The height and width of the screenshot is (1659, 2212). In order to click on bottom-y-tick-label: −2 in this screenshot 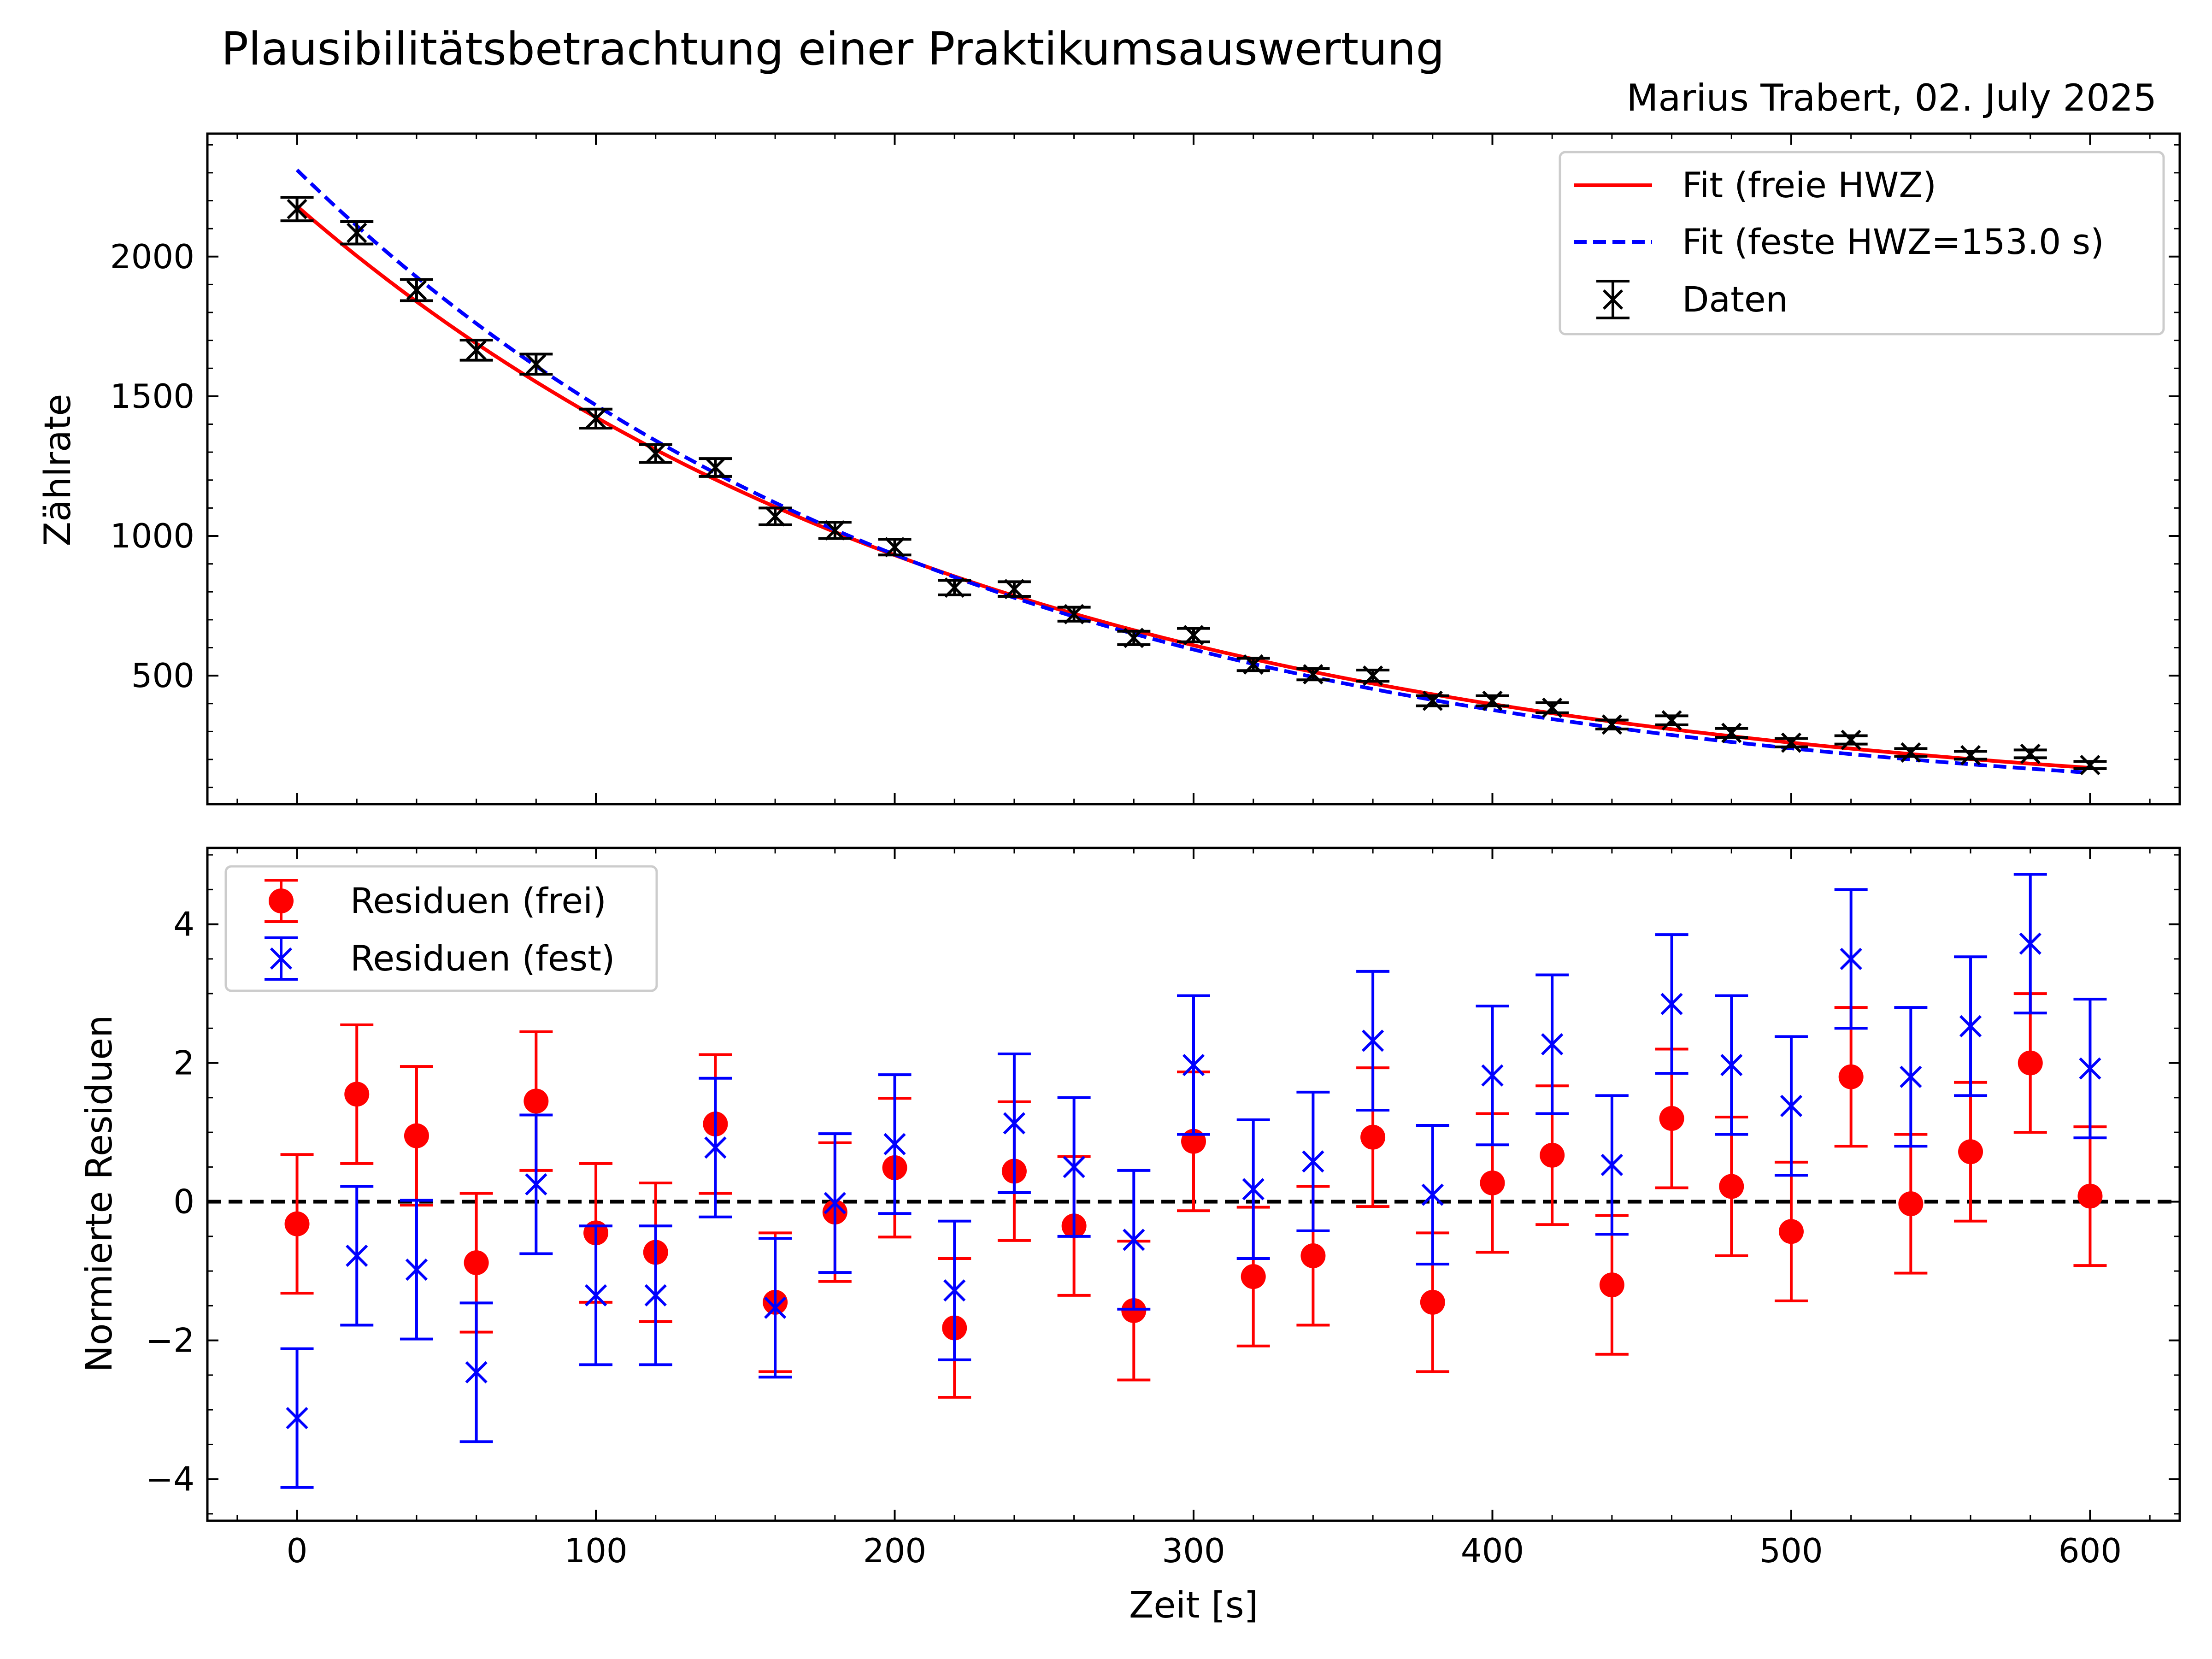, I will do `click(170, 1340)`.